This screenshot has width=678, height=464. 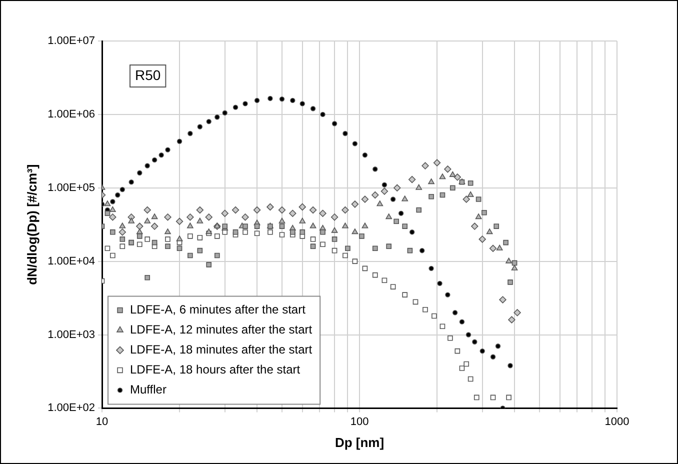 What do you see at coordinates (32, 224) in the screenshot?
I see `y-axis-title: dN/dlog(Dp) [#/cm³]` at bounding box center [32, 224].